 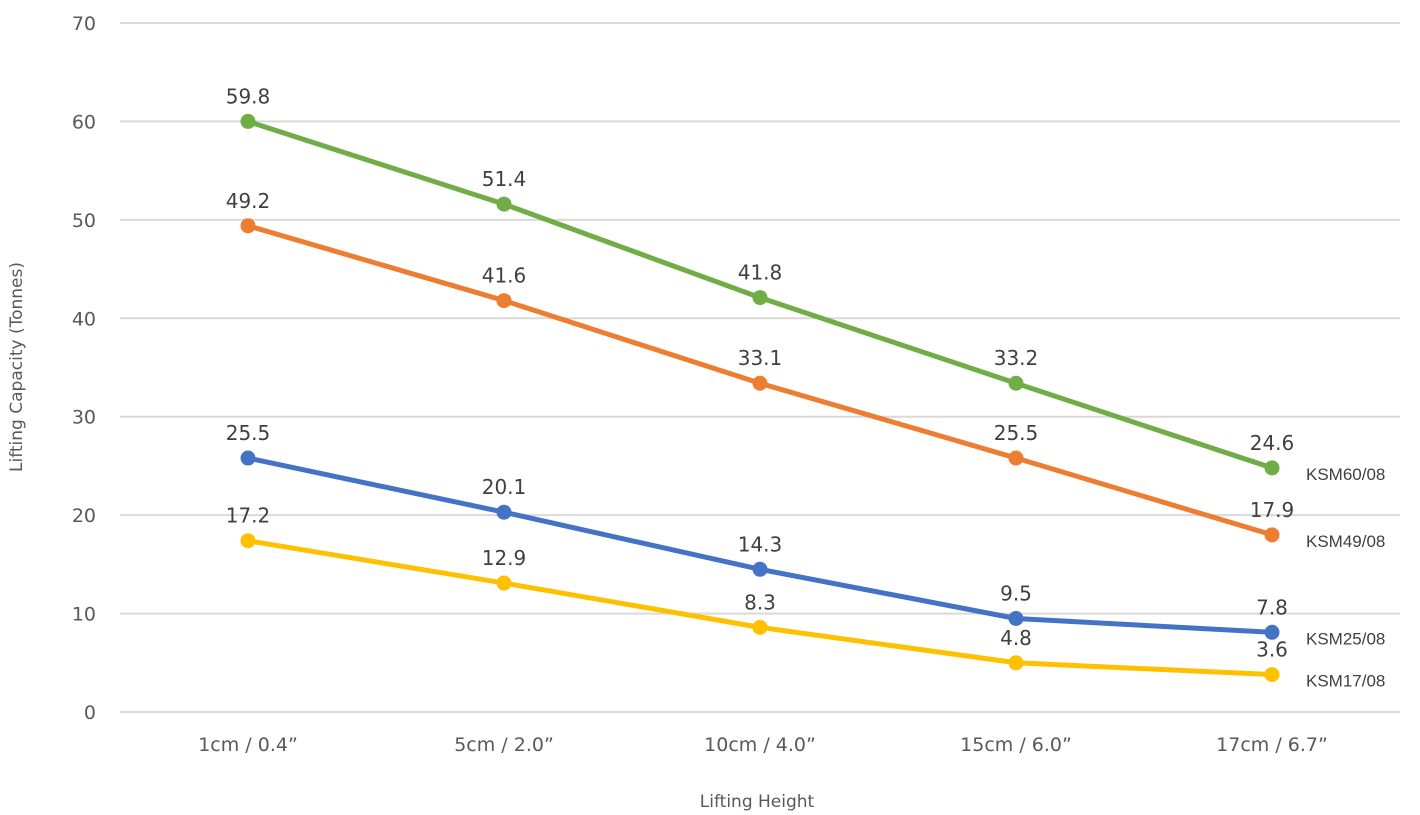 What do you see at coordinates (760, 544) in the screenshot?
I see `data-label: 14.3` at bounding box center [760, 544].